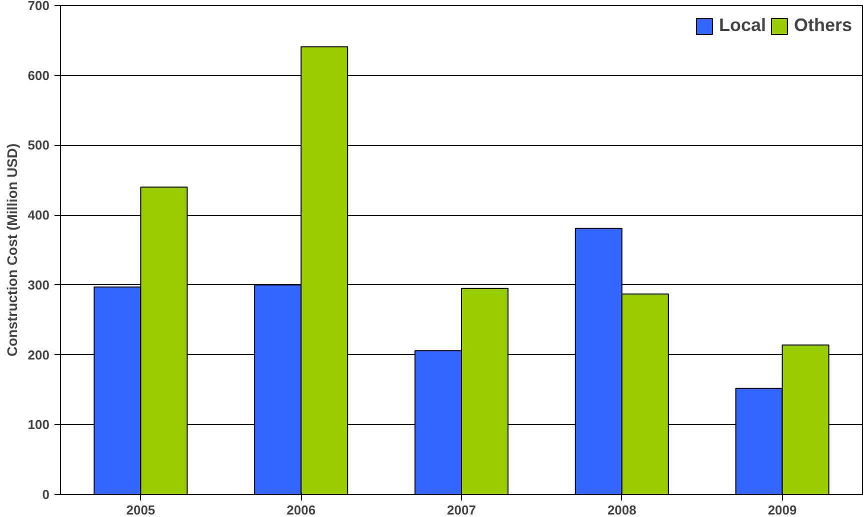 This screenshot has height=517, width=867. I want to click on x-tick-label: 2008, so click(621, 509).